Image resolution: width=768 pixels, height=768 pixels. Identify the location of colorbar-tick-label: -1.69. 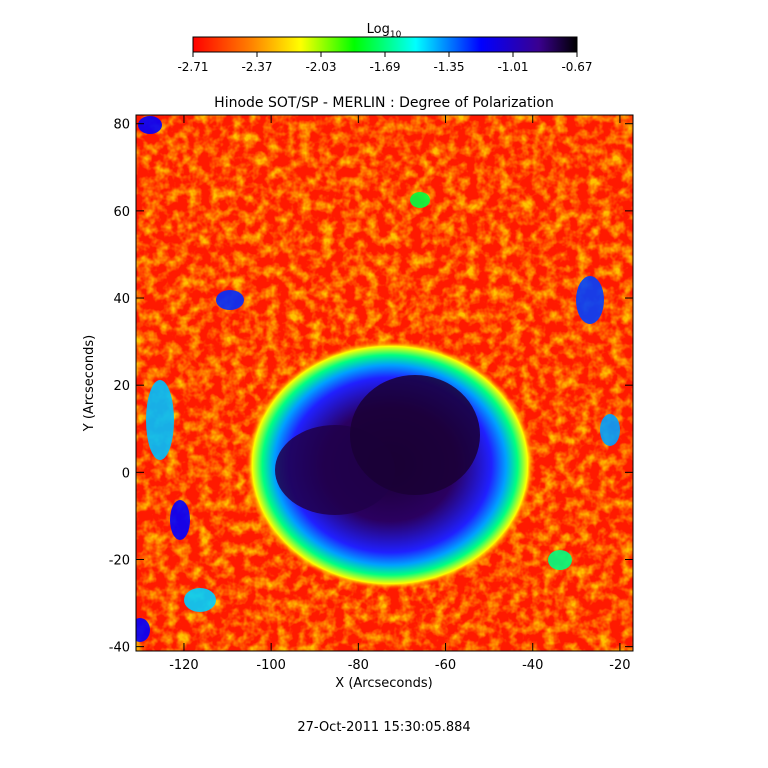
(384, 67).